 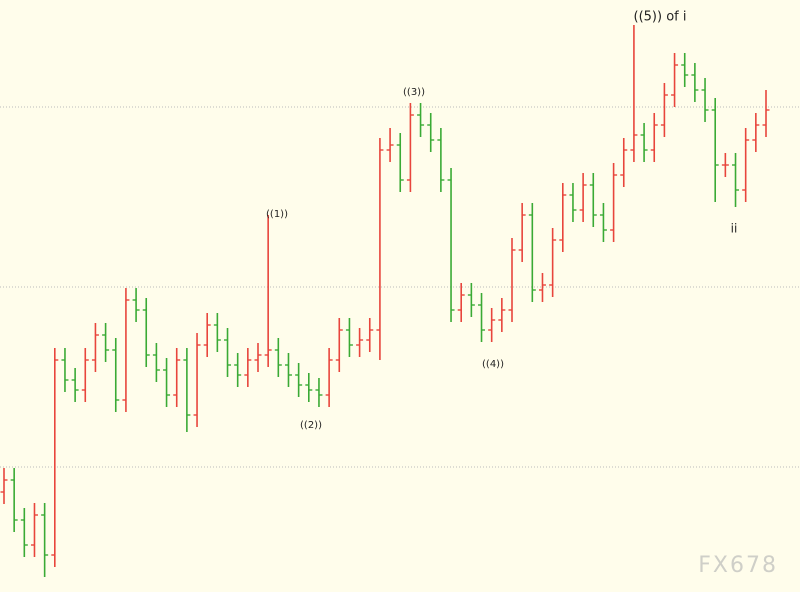 What do you see at coordinates (738, 565) in the screenshot?
I see `watermark: FX678` at bounding box center [738, 565].